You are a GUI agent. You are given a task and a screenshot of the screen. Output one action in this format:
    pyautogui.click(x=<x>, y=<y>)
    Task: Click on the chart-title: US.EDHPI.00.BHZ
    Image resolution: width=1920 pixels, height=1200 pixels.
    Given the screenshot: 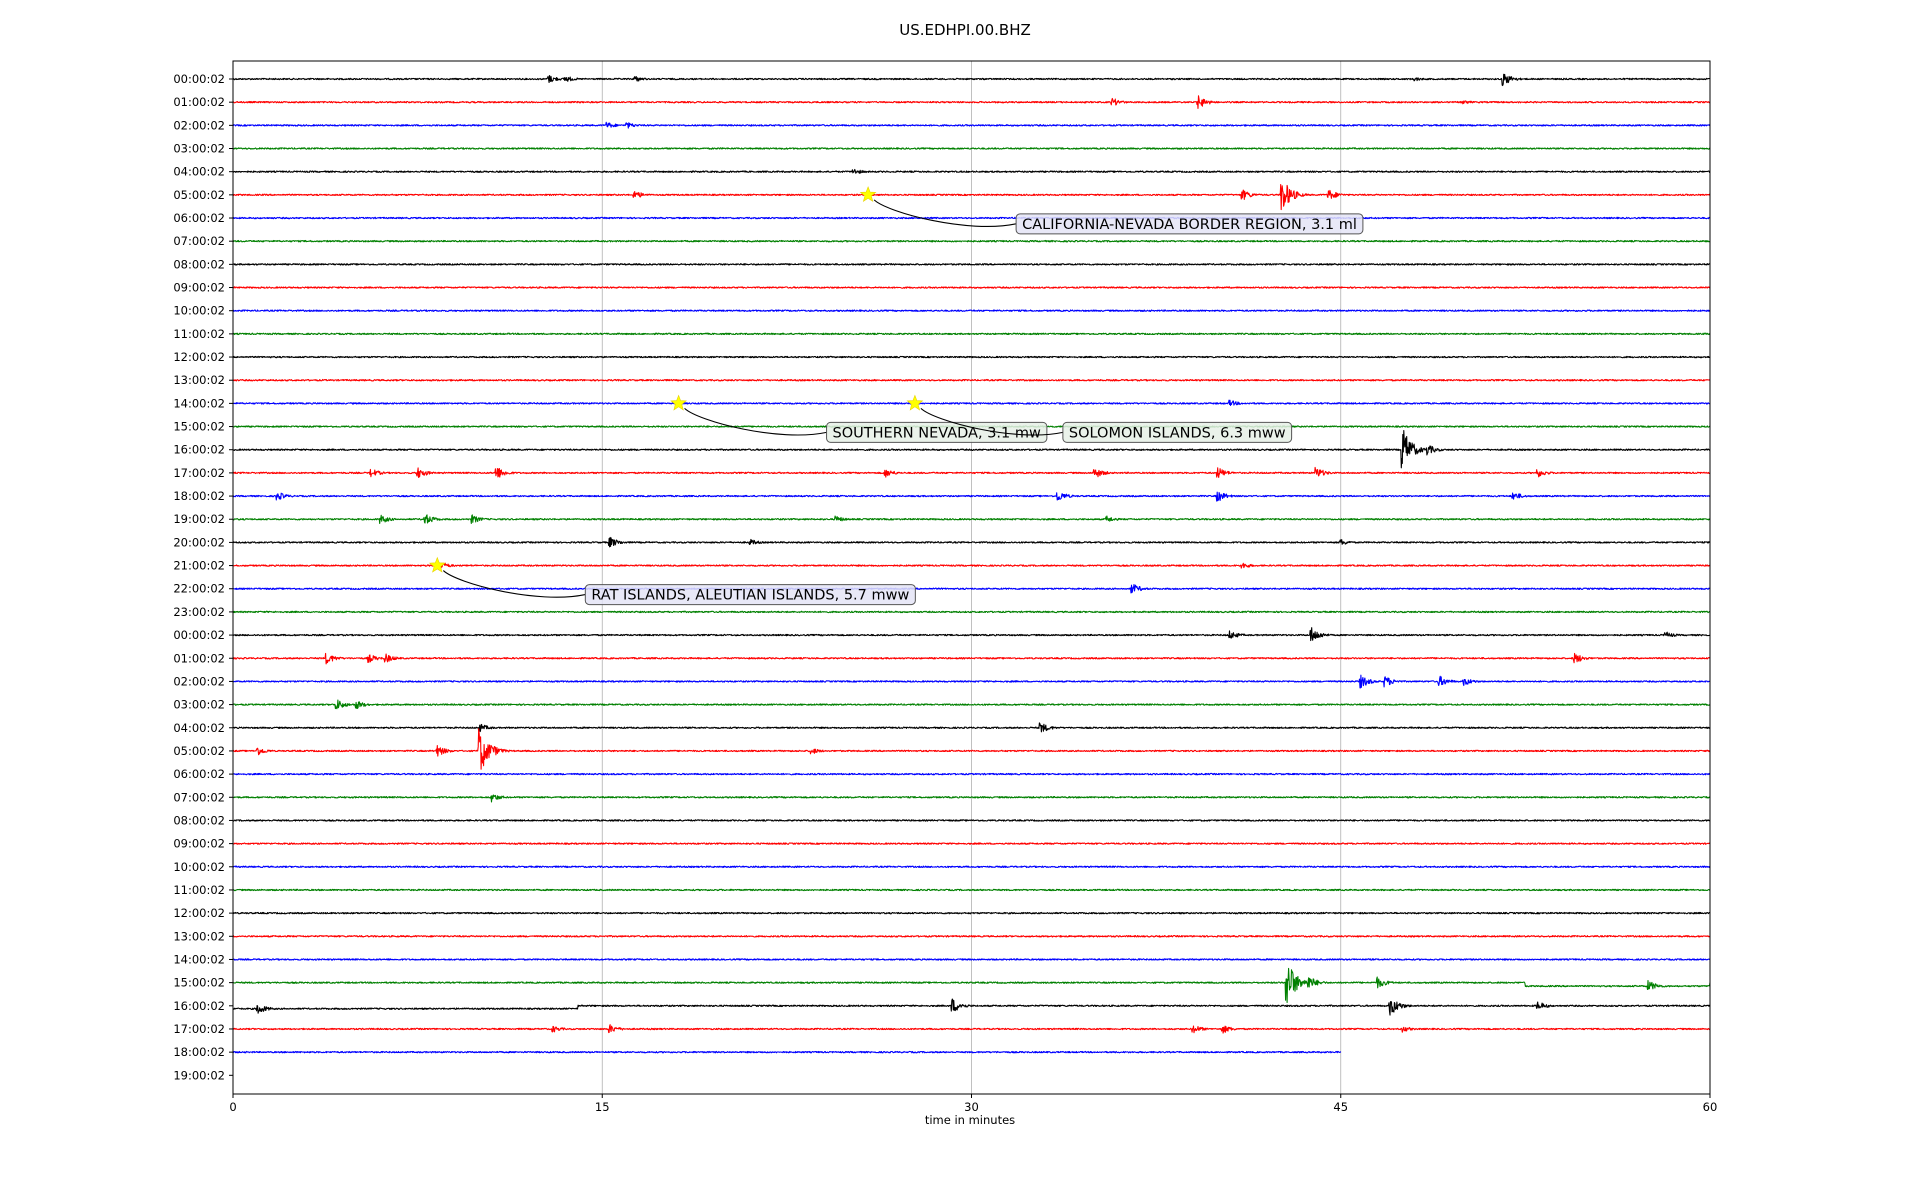 What is the action you would take?
    pyautogui.click(x=965, y=30)
    